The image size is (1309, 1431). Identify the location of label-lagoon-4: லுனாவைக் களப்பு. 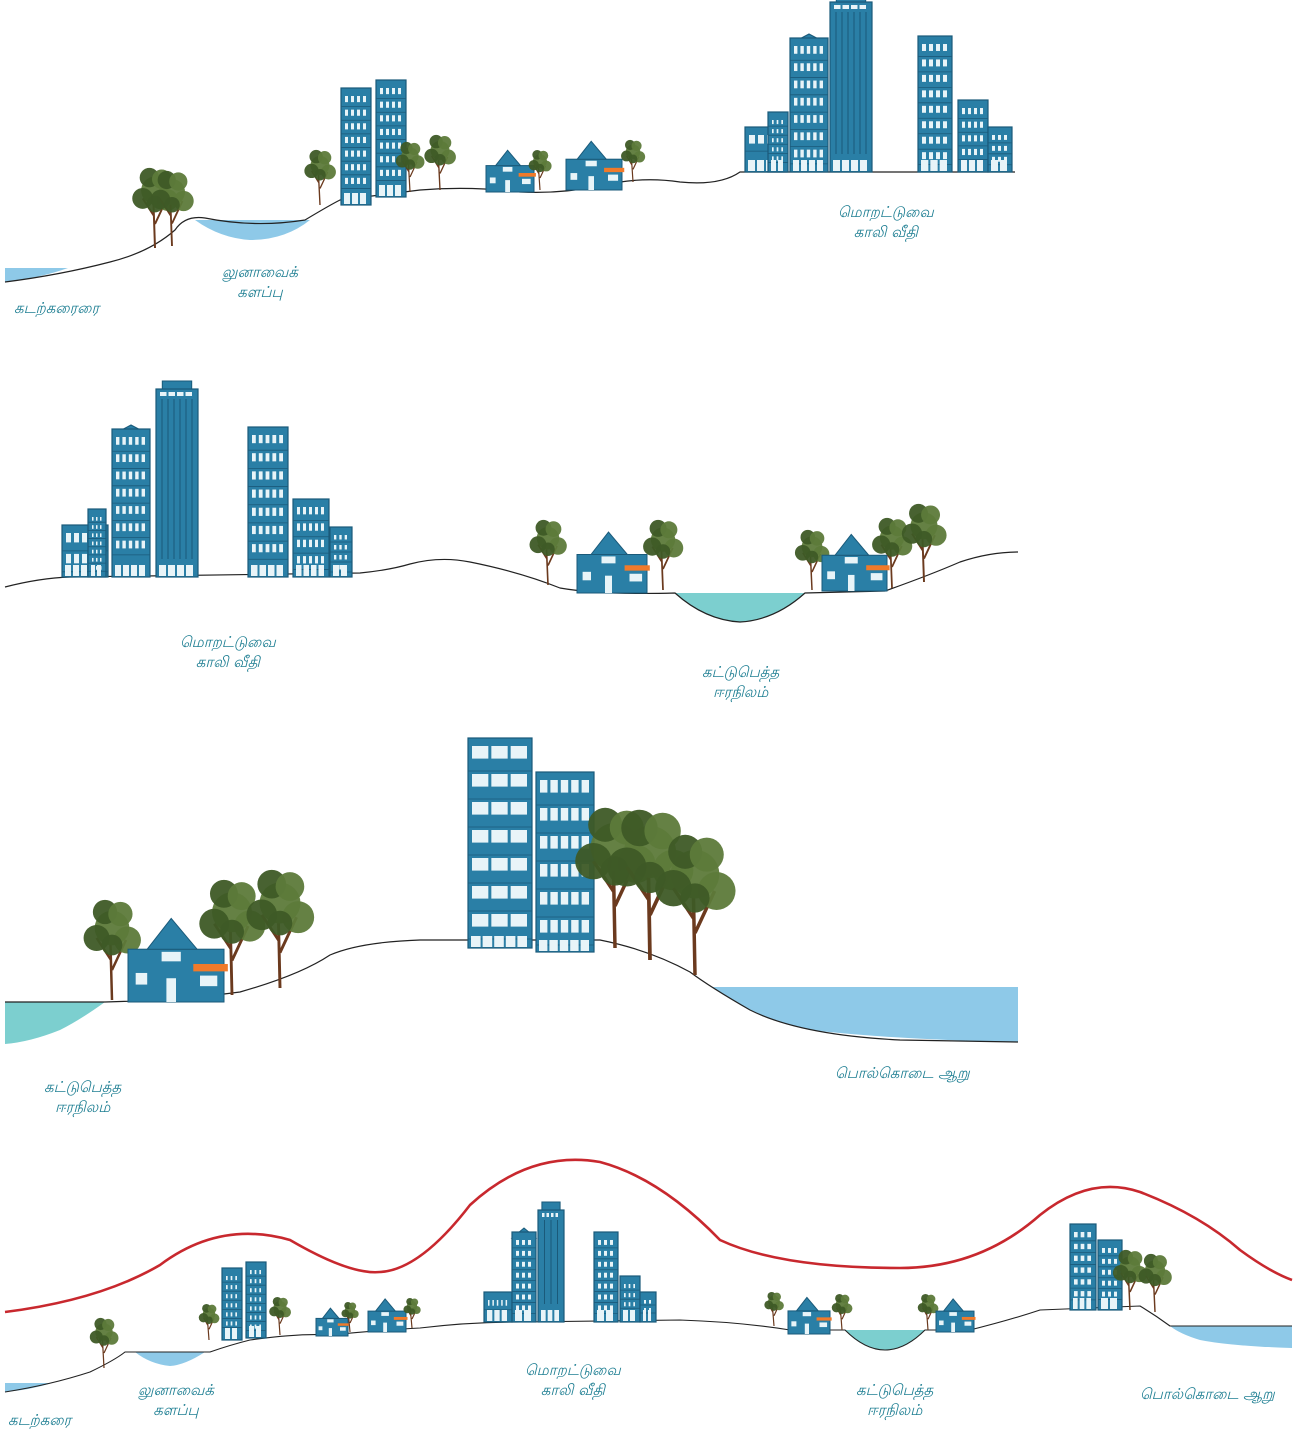
(176, 1400).